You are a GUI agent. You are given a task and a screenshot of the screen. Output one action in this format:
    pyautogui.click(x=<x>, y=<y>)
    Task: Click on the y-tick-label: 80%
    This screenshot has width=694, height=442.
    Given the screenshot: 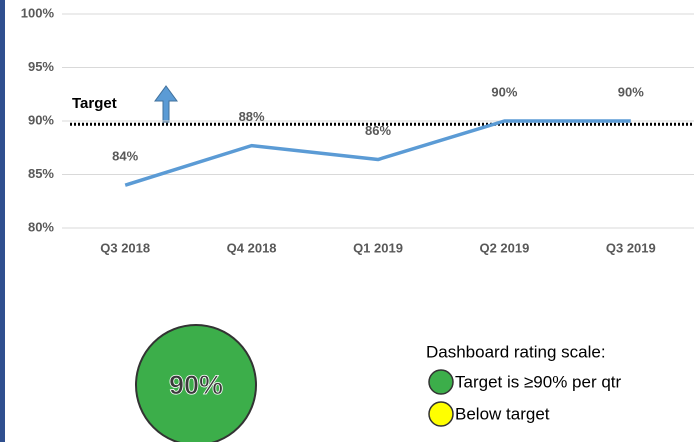 What is the action you would take?
    pyautogui.click(x=41, y=226)
    